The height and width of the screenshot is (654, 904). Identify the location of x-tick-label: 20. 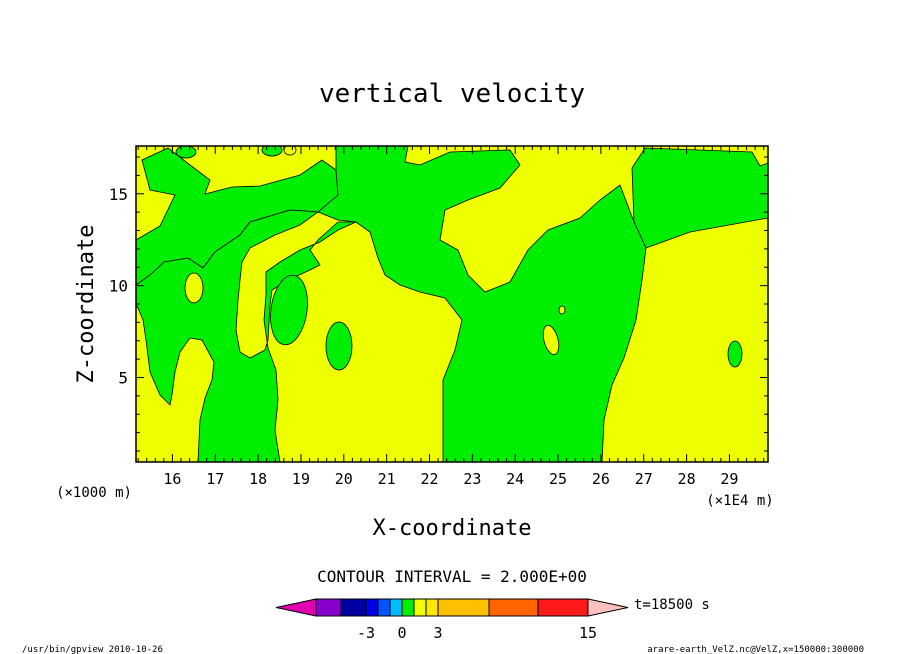
(344, 479).